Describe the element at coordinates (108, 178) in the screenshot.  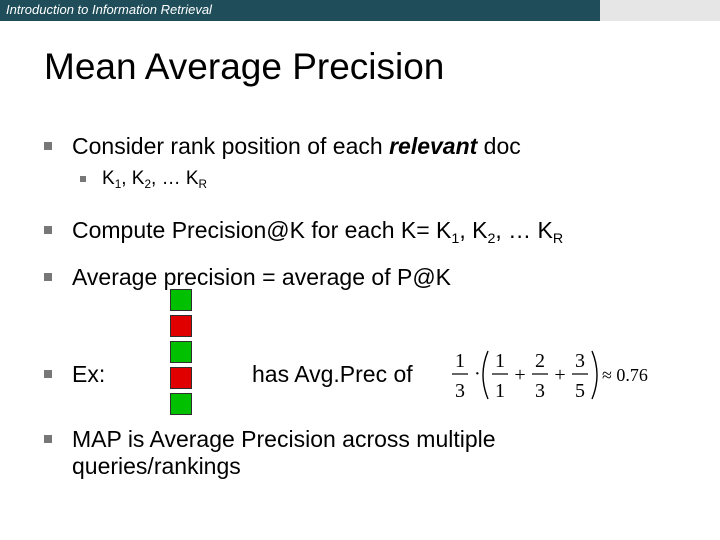
I see `k-symbol: K` at that location.